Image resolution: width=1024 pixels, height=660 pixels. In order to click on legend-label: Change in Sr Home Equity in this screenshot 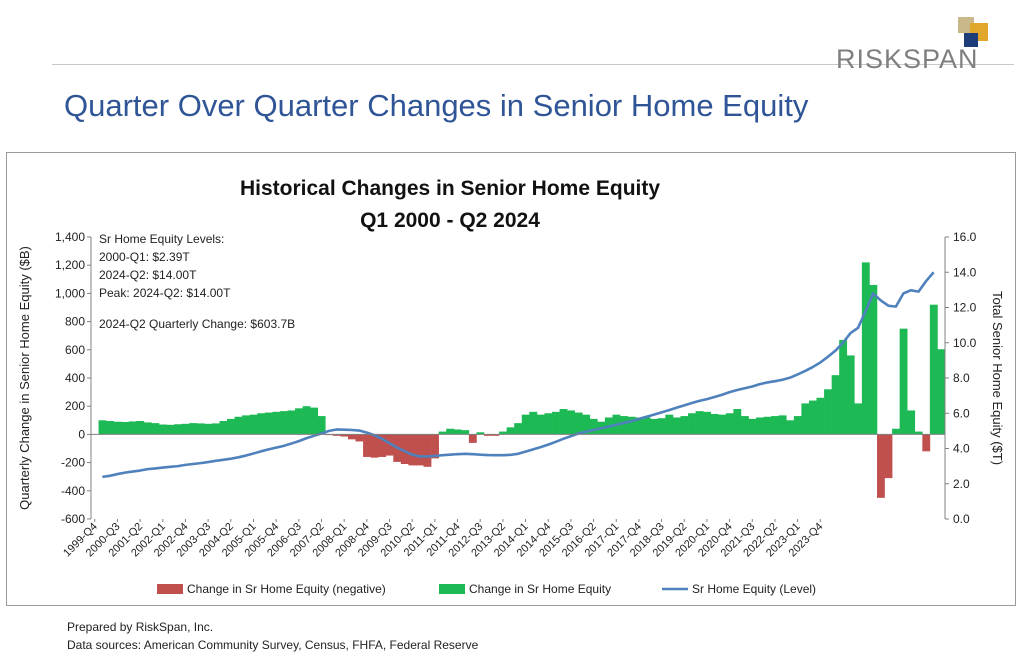, I will do `click(540, 589)`.